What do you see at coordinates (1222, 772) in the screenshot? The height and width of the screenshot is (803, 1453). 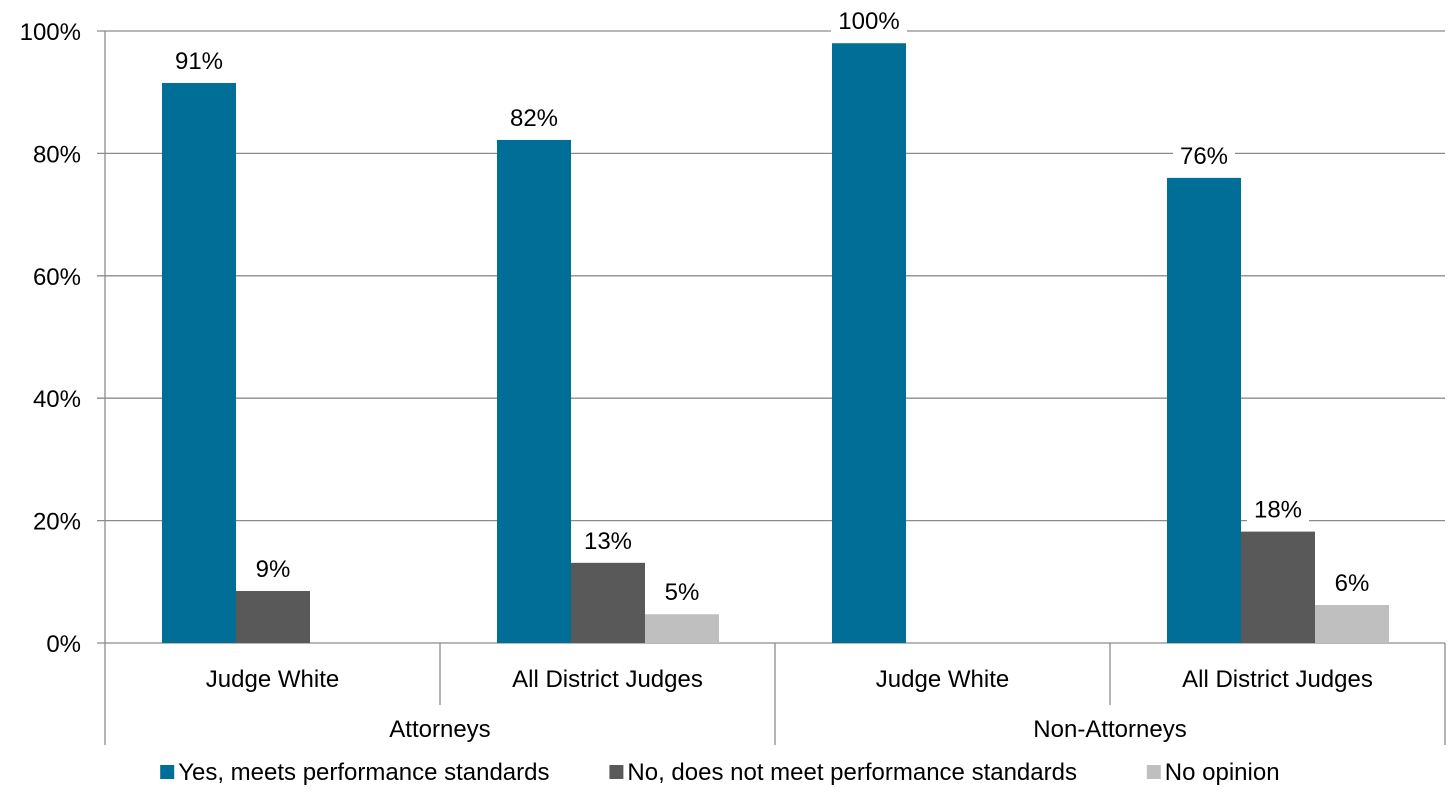 I see `legend-label: No opinion` at bounding box center [1222, 772].